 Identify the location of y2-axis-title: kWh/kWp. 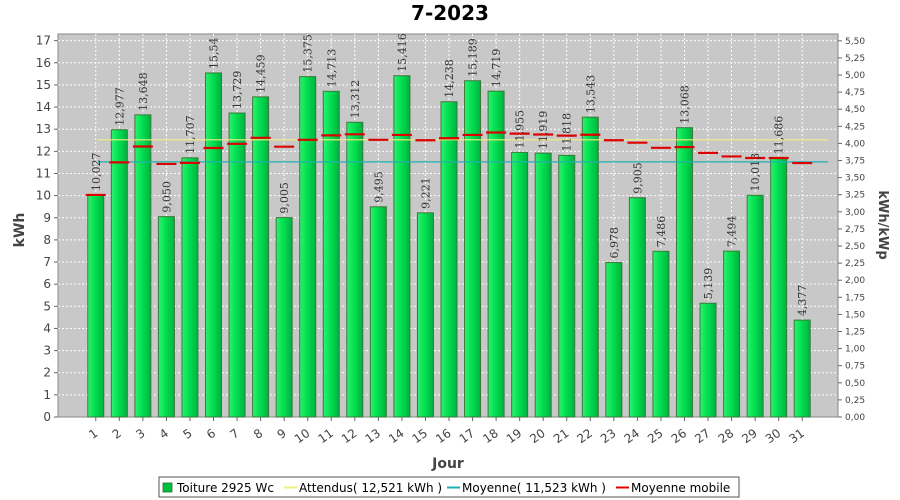
(882, 224).